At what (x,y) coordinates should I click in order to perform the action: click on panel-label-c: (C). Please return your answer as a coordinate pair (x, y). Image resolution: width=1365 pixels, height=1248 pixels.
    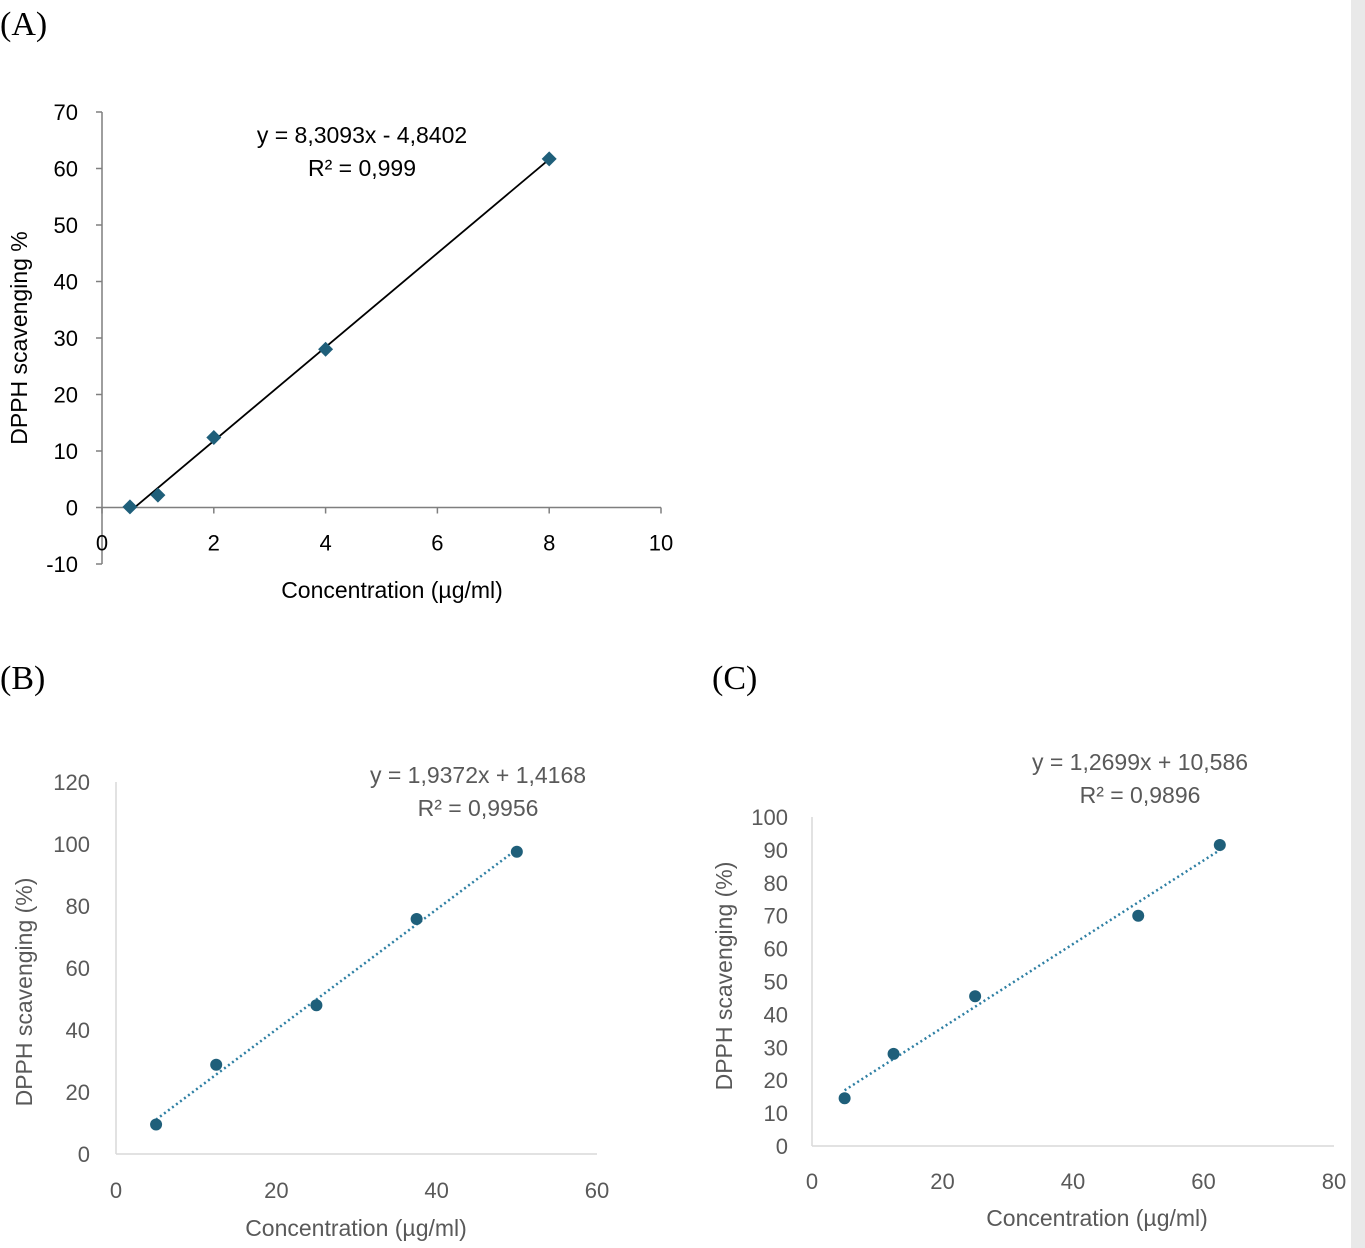
    Looking at the image, I should click on (735, 678).